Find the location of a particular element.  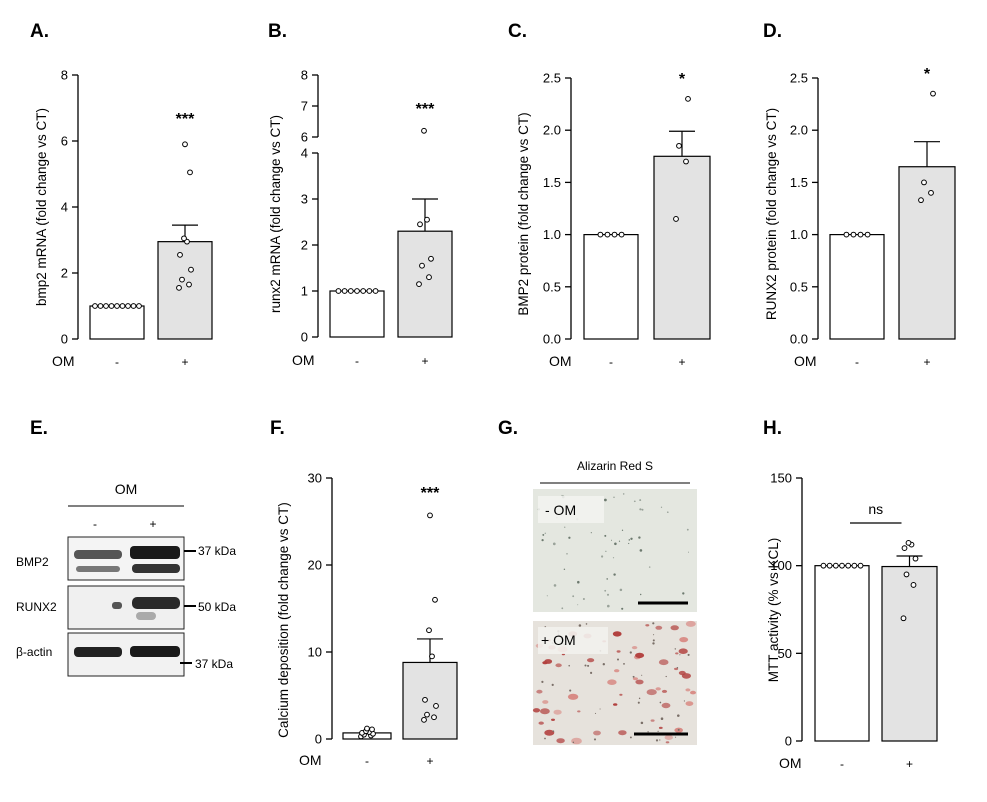

y-axis-label: runx2 mRNA (fold change vs CT) is located at coordinates (275, 214).